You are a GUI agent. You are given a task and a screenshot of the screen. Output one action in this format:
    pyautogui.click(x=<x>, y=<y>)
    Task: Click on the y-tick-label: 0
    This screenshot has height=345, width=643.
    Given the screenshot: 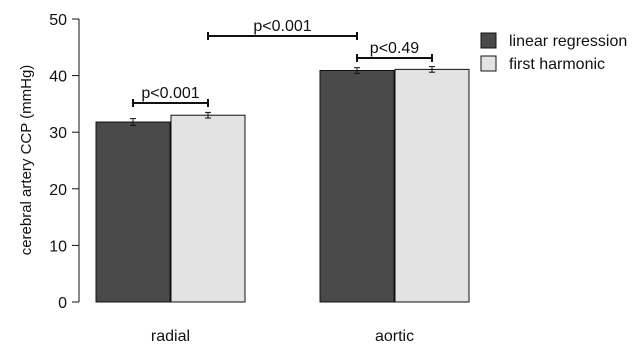 What is the action you would take?
    pyautogui.click(x=62, y=303)
    